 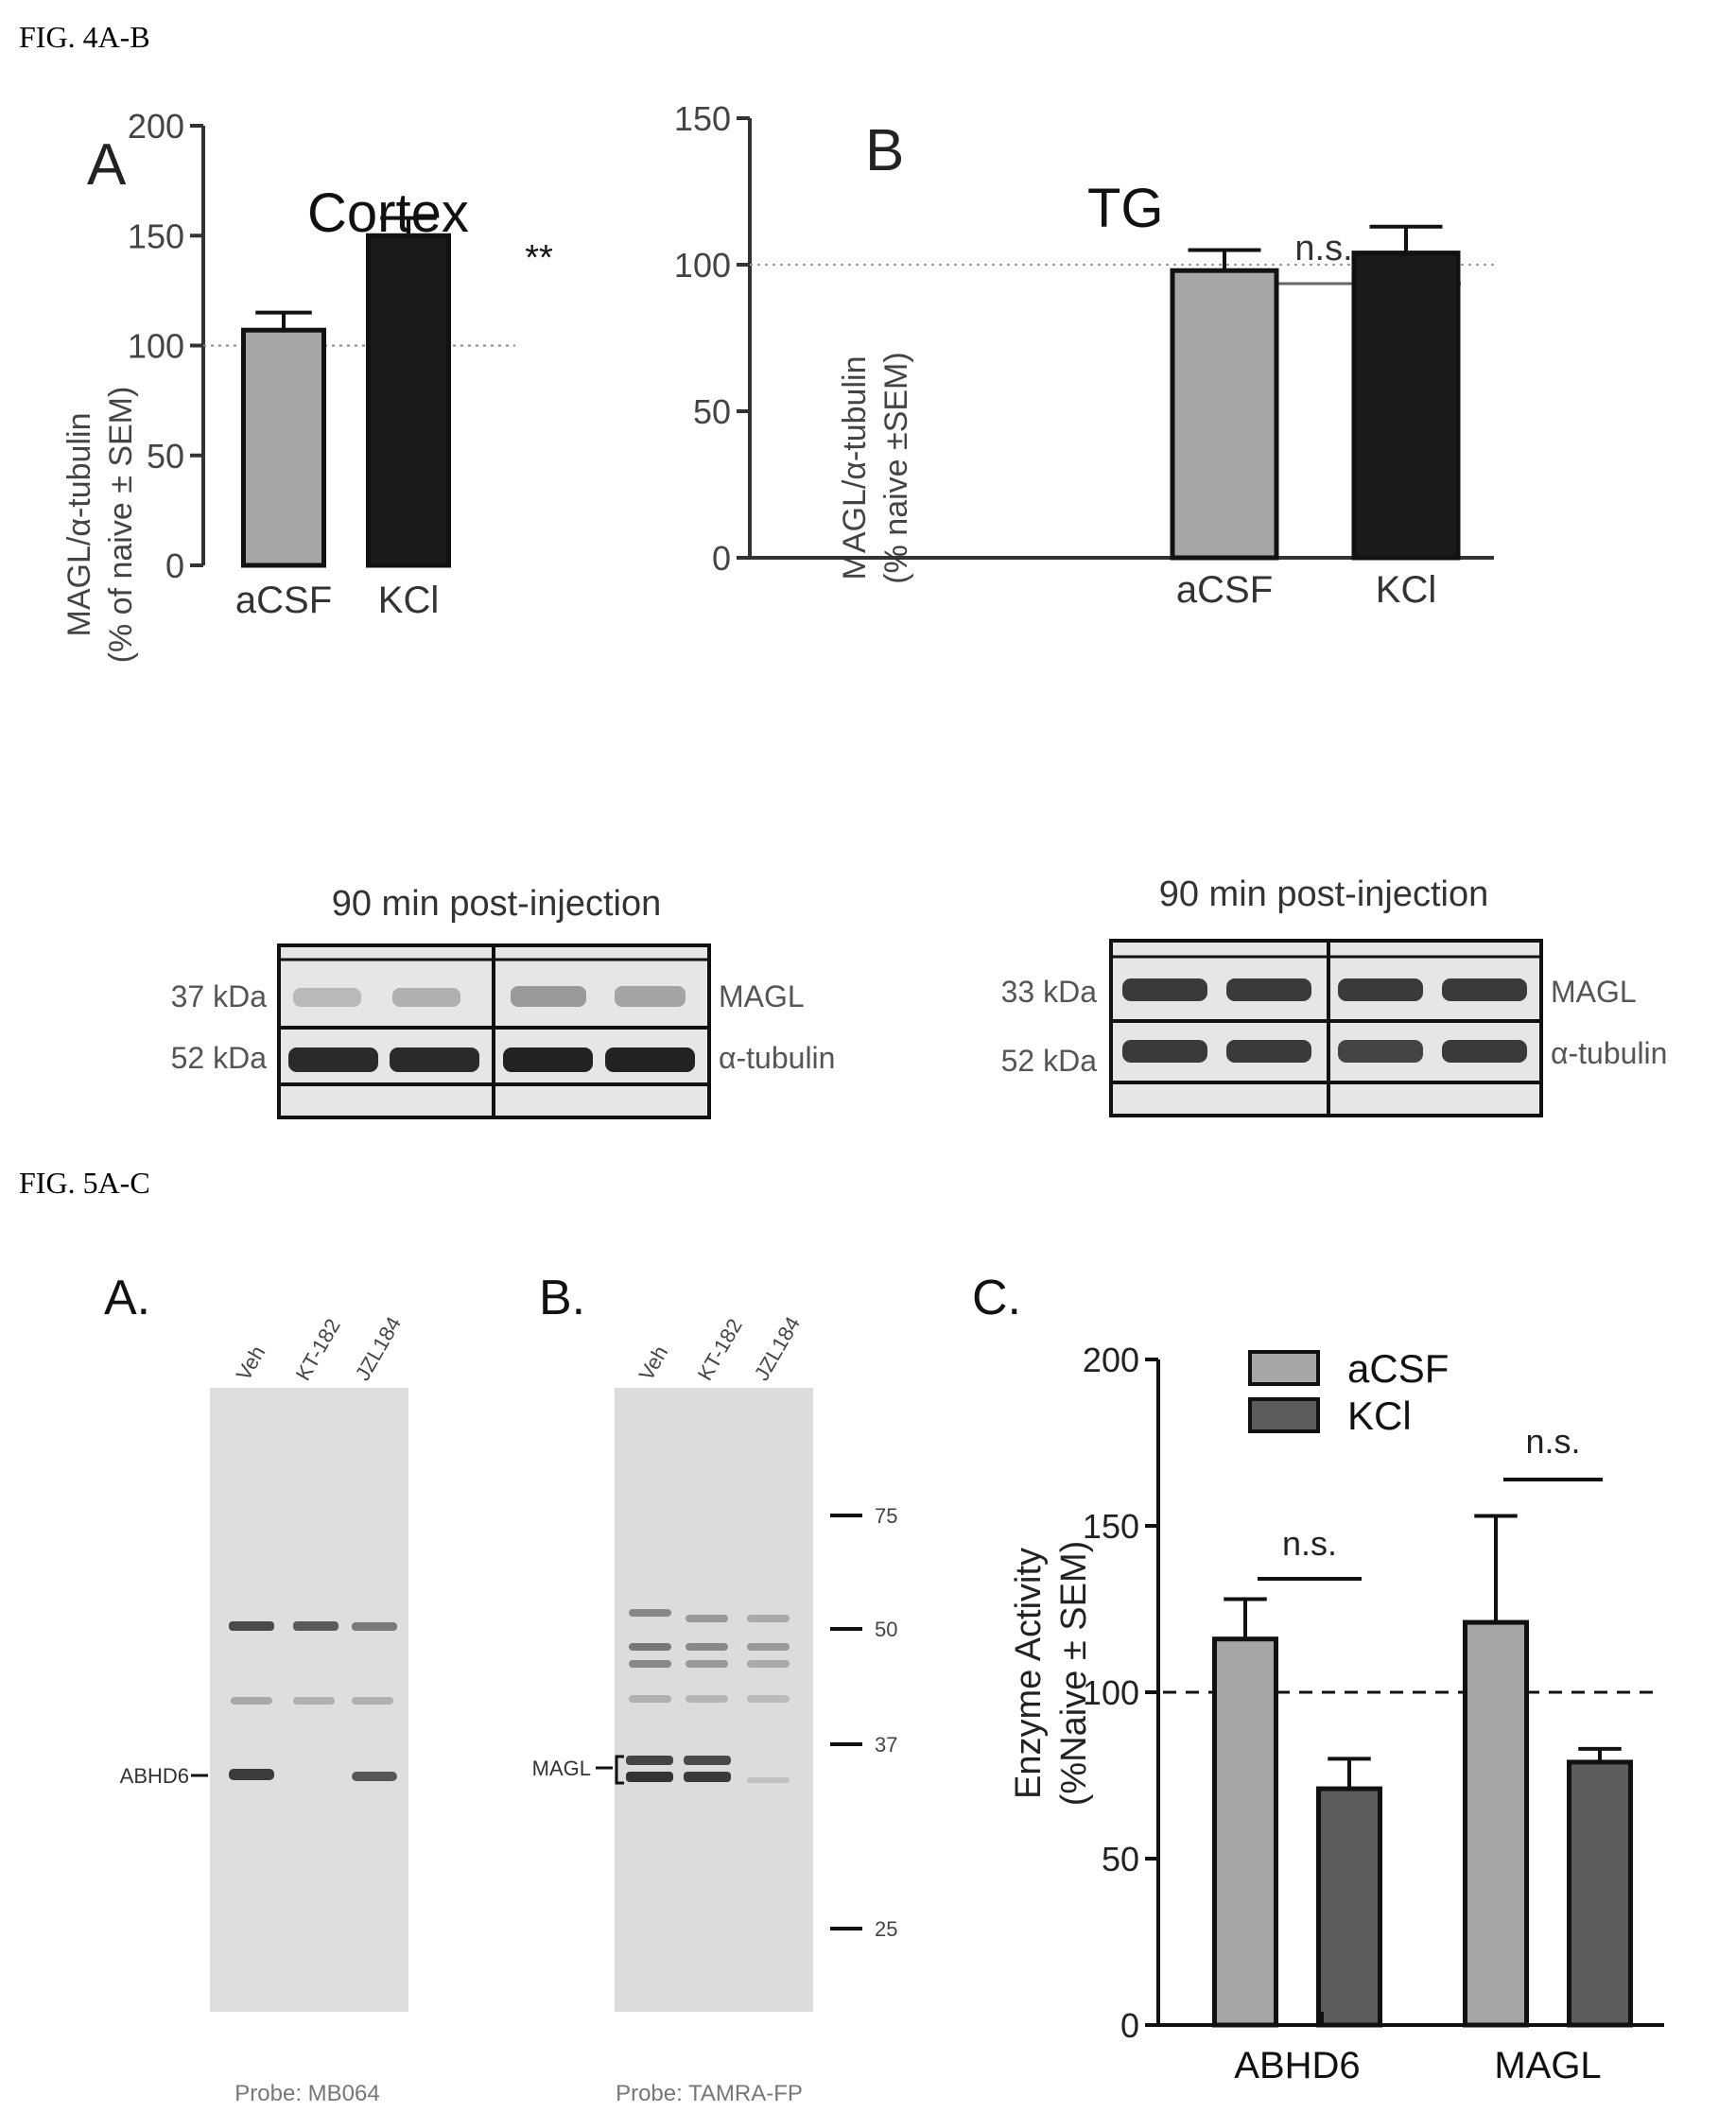 I want to click on fig5c-legend-swatch-acsf, so click(x=1284, y=1368).